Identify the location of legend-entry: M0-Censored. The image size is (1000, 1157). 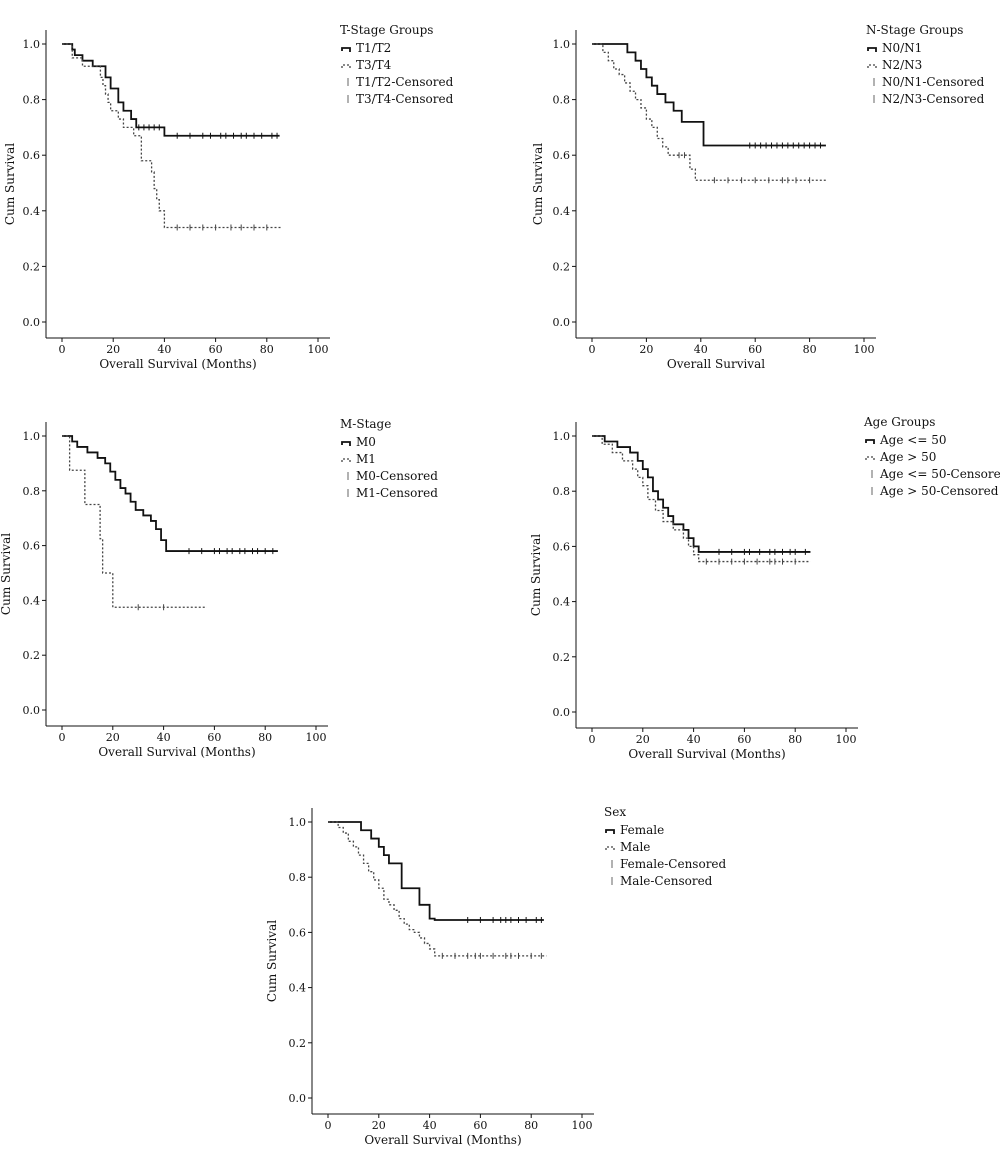
(397, 476).